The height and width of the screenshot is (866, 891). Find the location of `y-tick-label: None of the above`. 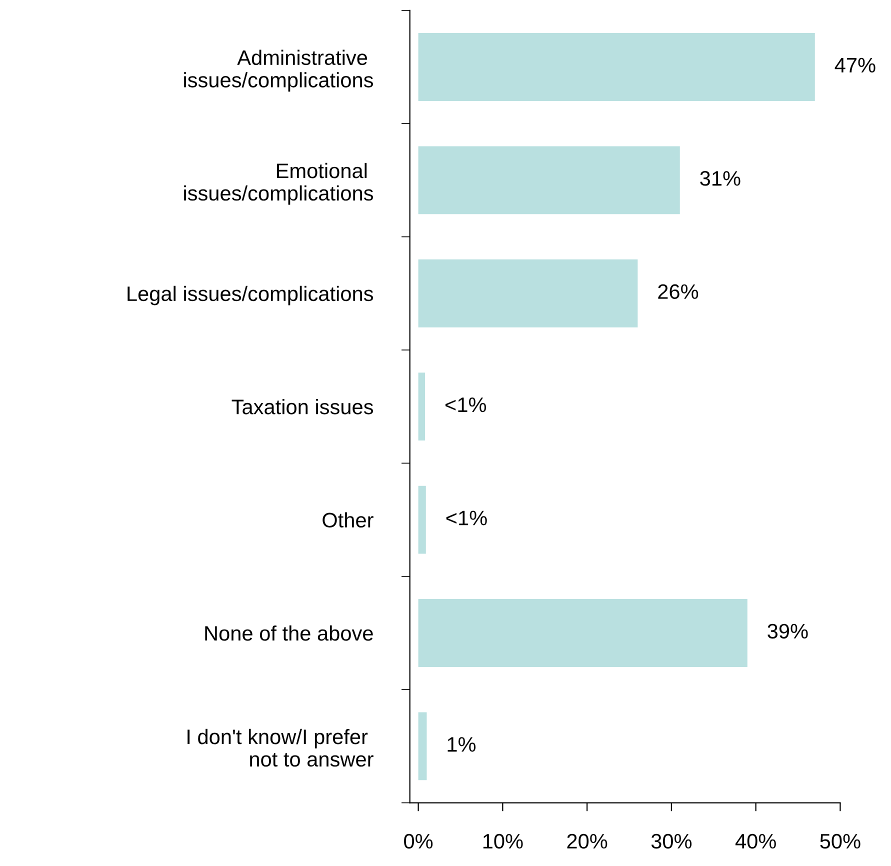

y-tick-label: None of the above is located at coordinates (289, 633).